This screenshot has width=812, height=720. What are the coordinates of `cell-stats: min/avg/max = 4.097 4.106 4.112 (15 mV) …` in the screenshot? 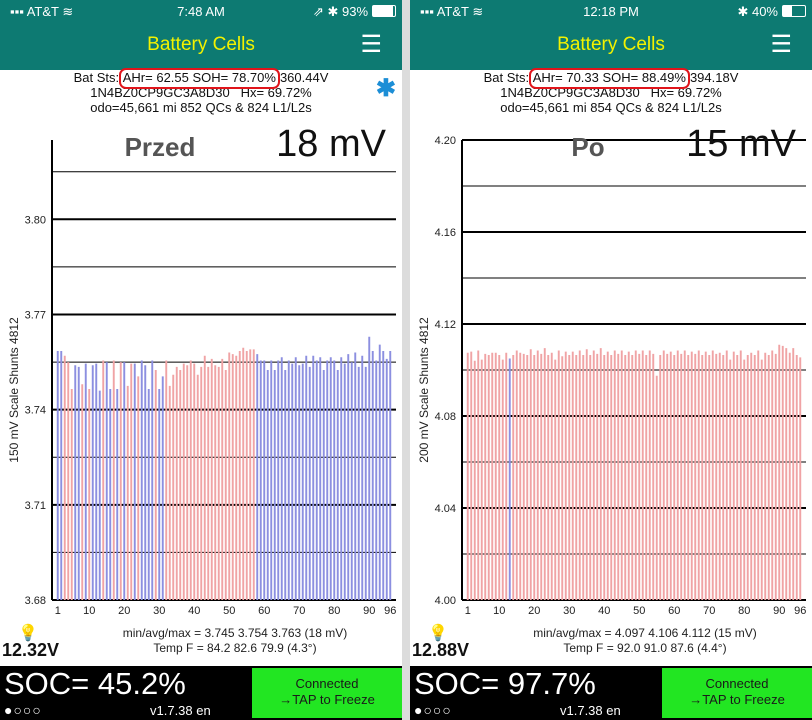 It's located at (645, 641).